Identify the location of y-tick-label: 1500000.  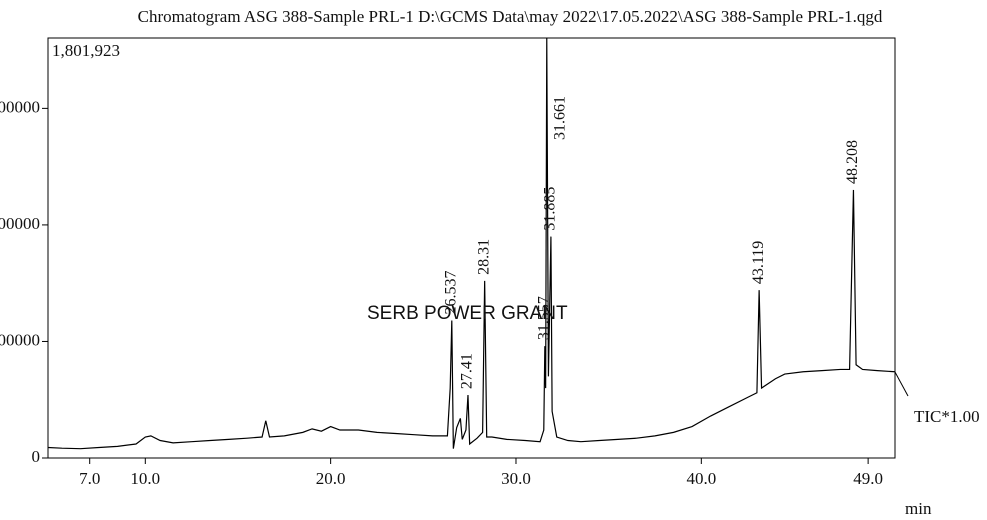
(20, 106).